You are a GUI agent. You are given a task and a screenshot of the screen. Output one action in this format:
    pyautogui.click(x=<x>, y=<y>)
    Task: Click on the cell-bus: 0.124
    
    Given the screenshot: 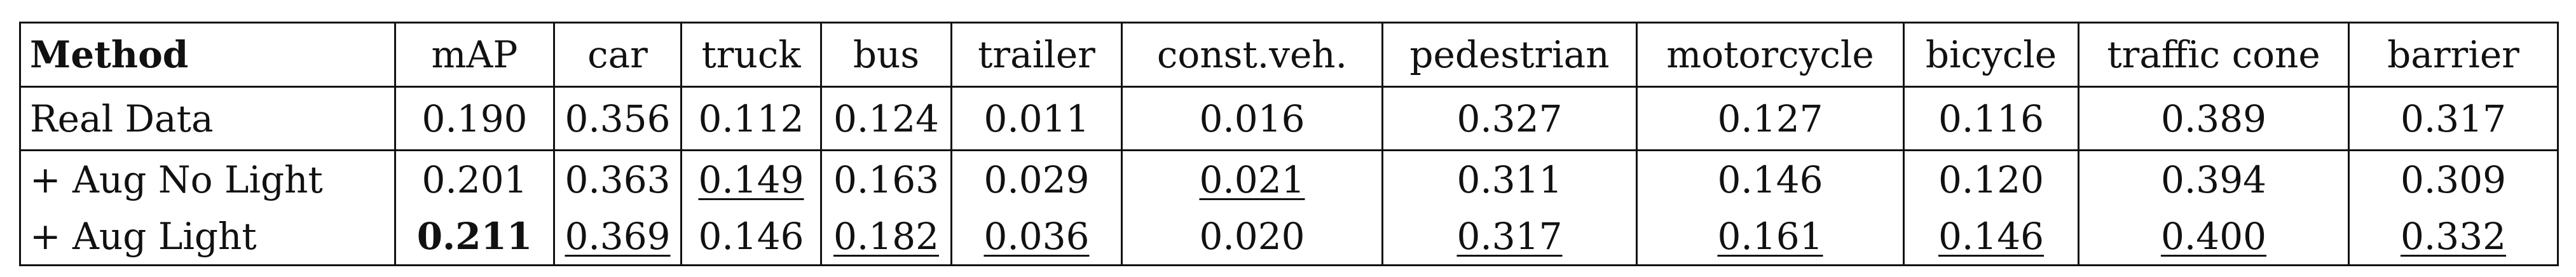 What is the action you would take?
    pyautogui.click(x=886, y=118)
    